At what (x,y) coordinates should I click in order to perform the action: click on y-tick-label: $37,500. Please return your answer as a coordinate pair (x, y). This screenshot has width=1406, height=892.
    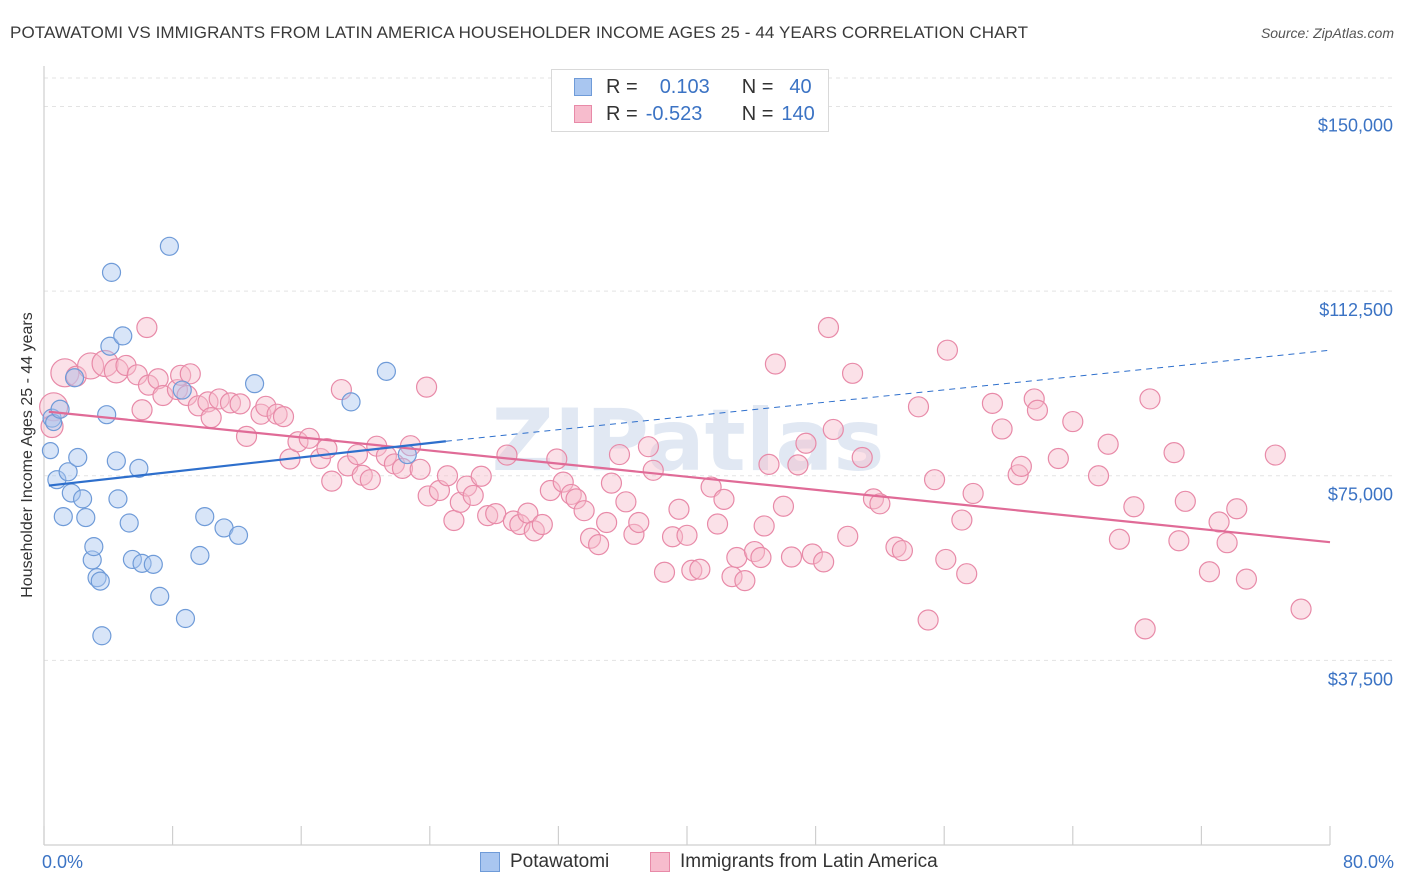
    Looking at the image, I should click on (1360, 679).